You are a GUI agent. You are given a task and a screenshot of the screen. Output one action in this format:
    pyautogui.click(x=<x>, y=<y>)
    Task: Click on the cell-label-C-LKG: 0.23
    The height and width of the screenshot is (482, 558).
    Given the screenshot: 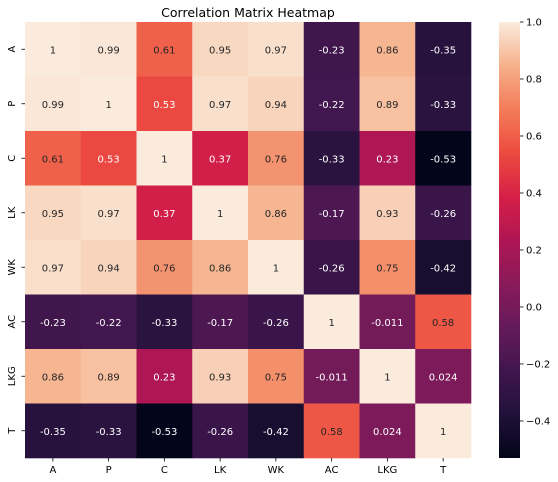 What is the action you would take?
    pyautogui.click(x=387, y=159)
    